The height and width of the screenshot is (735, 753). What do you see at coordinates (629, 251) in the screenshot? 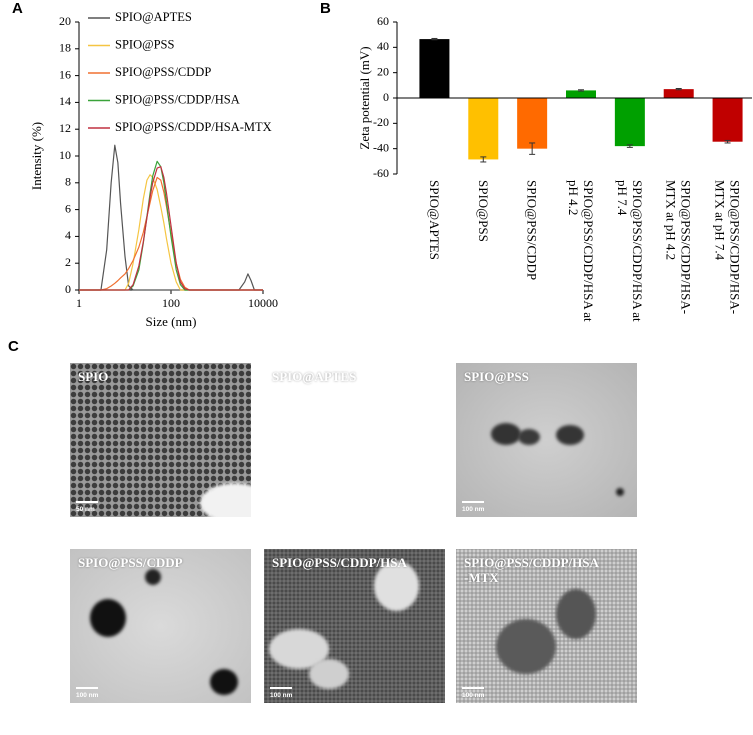
I see `x-tick-label: SPIO@PSS/CDDP/HSA at pH 7.4` at bounding box center [629, 251].